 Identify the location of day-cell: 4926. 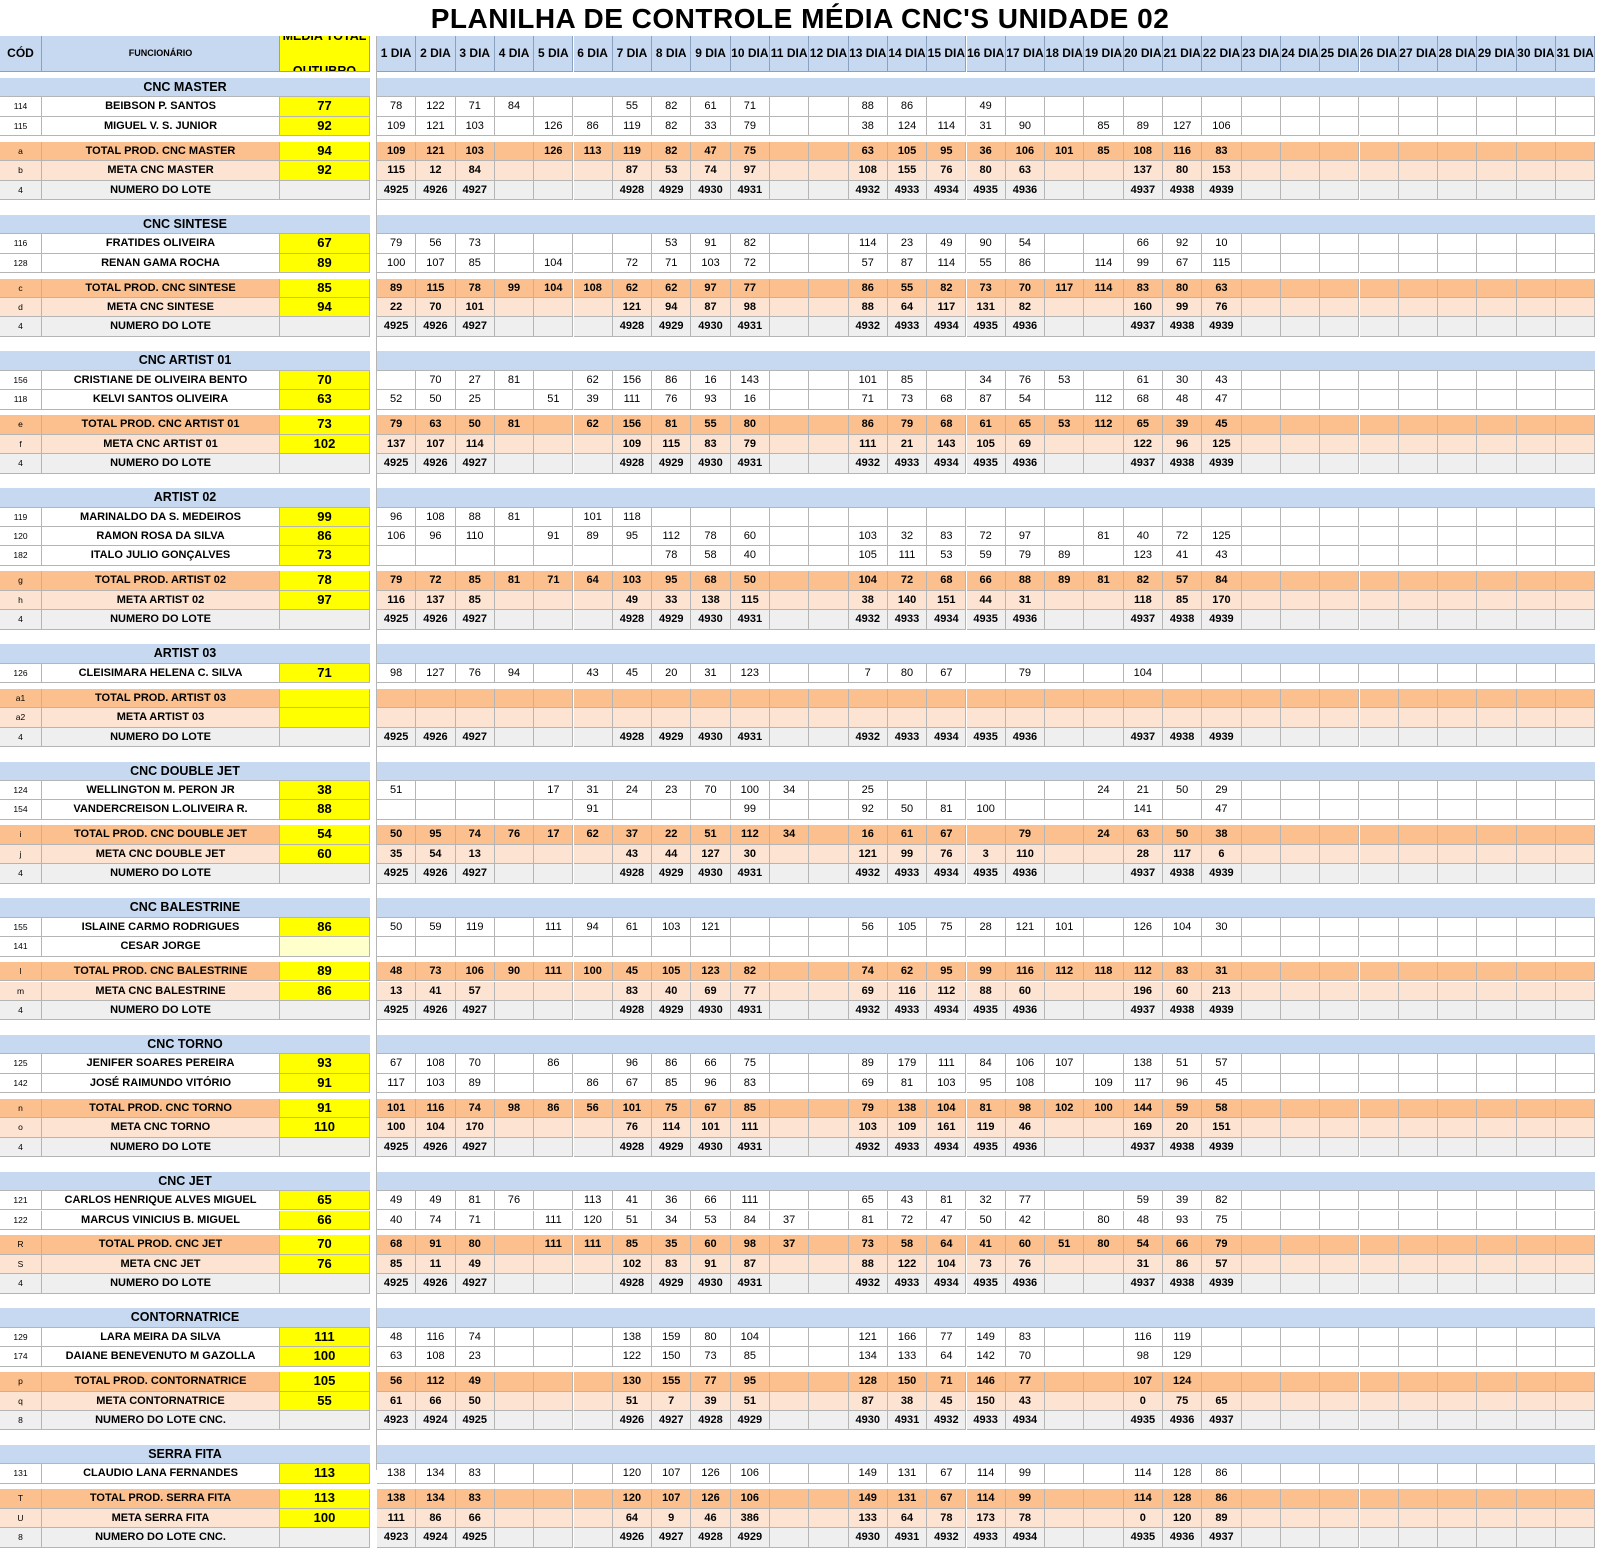
(436, 1147).